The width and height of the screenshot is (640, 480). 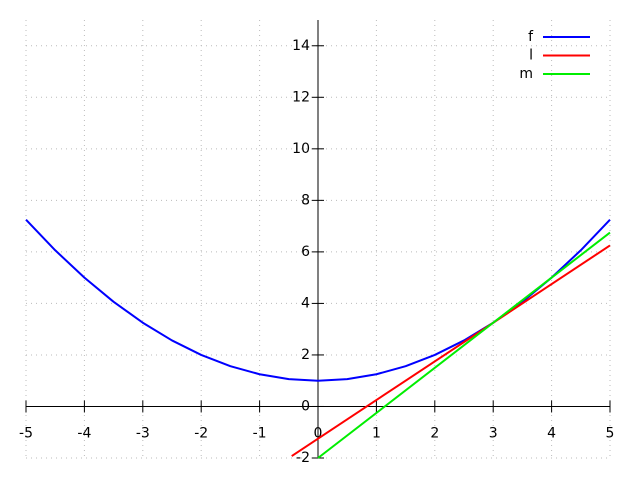 What do you see at coordinates (434, 433) in the screenshot?
I see `x-tick-label: 2` at bounding box center [434, 433].